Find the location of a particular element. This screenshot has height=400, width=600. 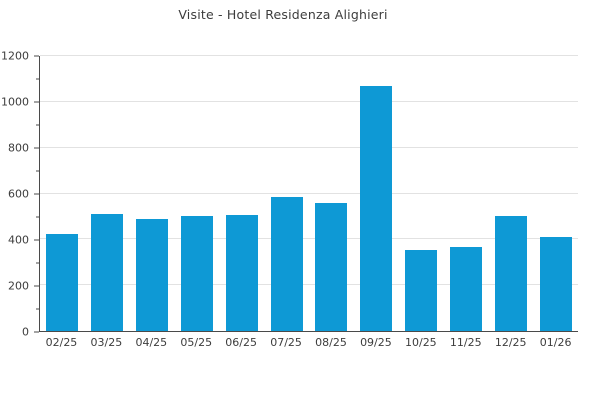

y-axis: 0 200 400 600 800 1000 1200 is located at coordinates (19, 194).